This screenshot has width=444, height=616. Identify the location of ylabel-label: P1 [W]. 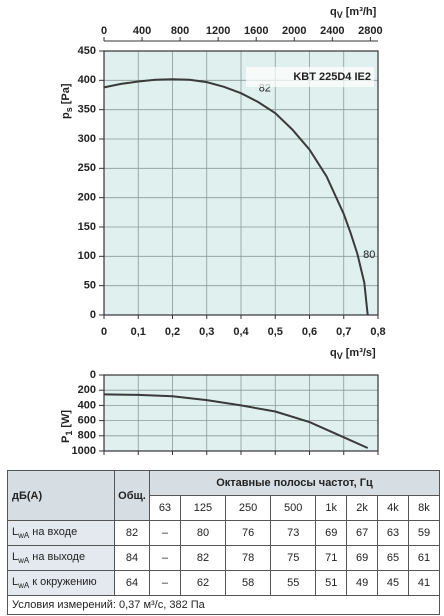
(67, 426).